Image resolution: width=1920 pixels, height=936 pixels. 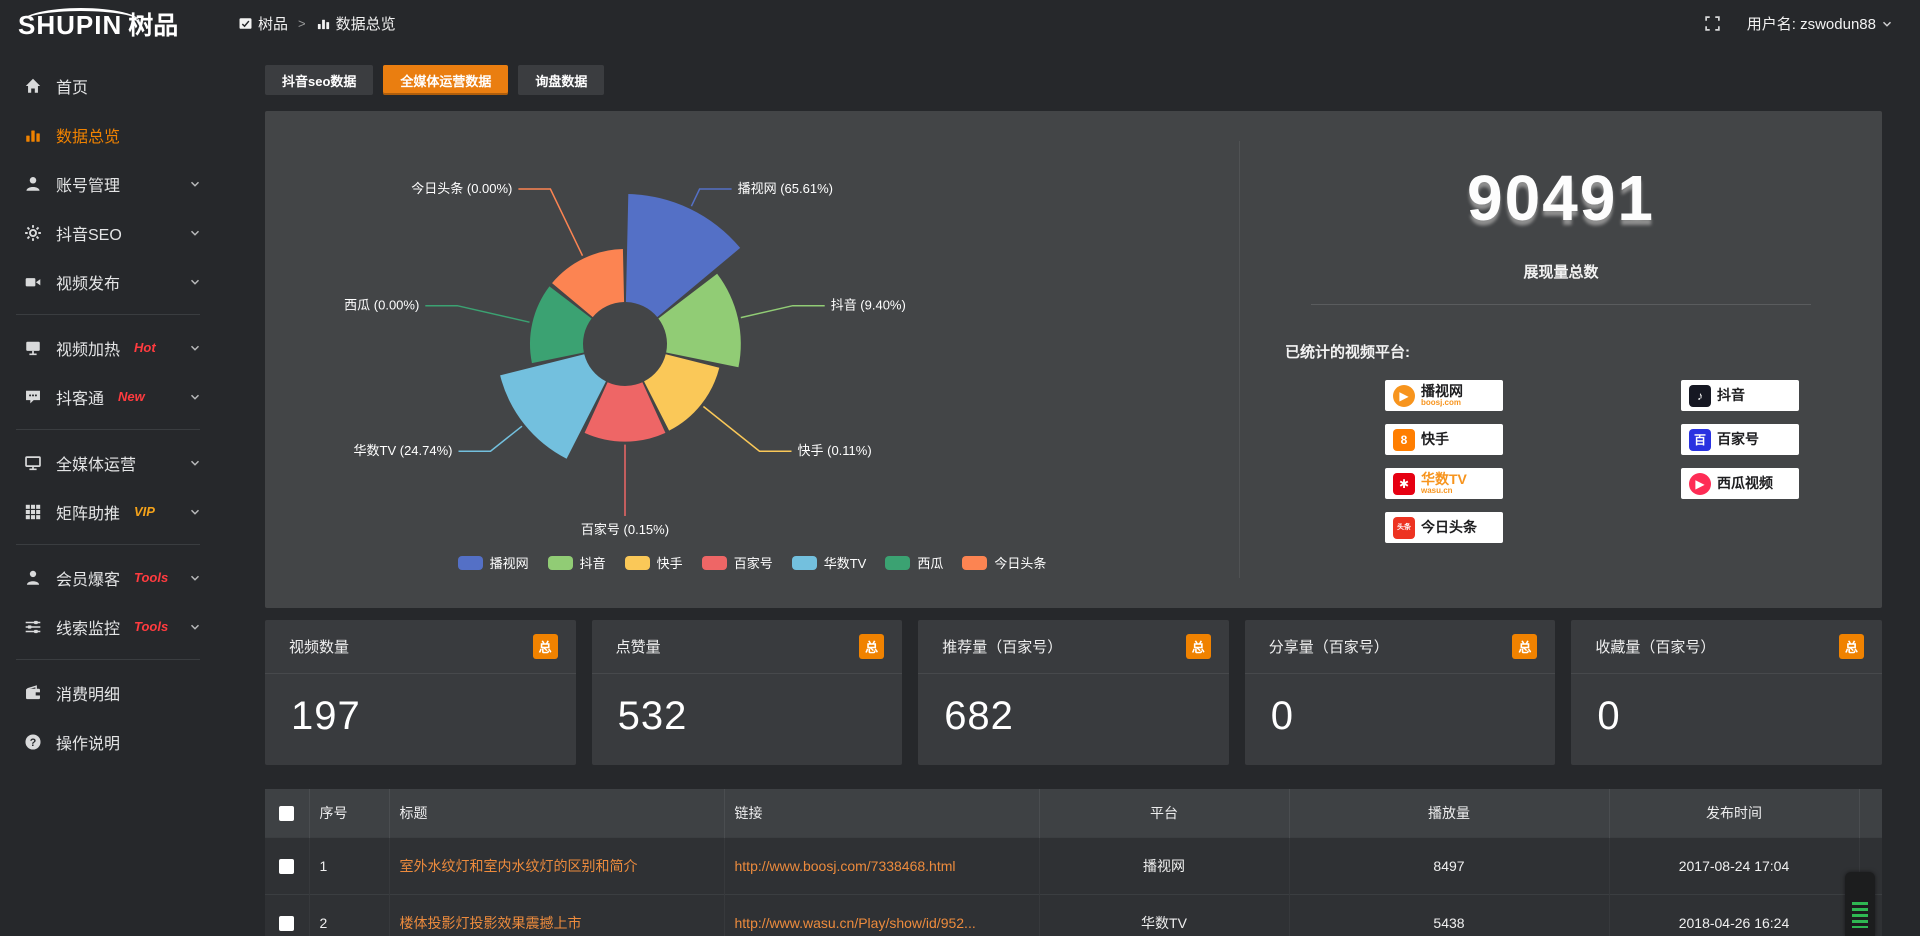 I want to click on platform-logo-icon: ▶, so click(x=1404, y=395).